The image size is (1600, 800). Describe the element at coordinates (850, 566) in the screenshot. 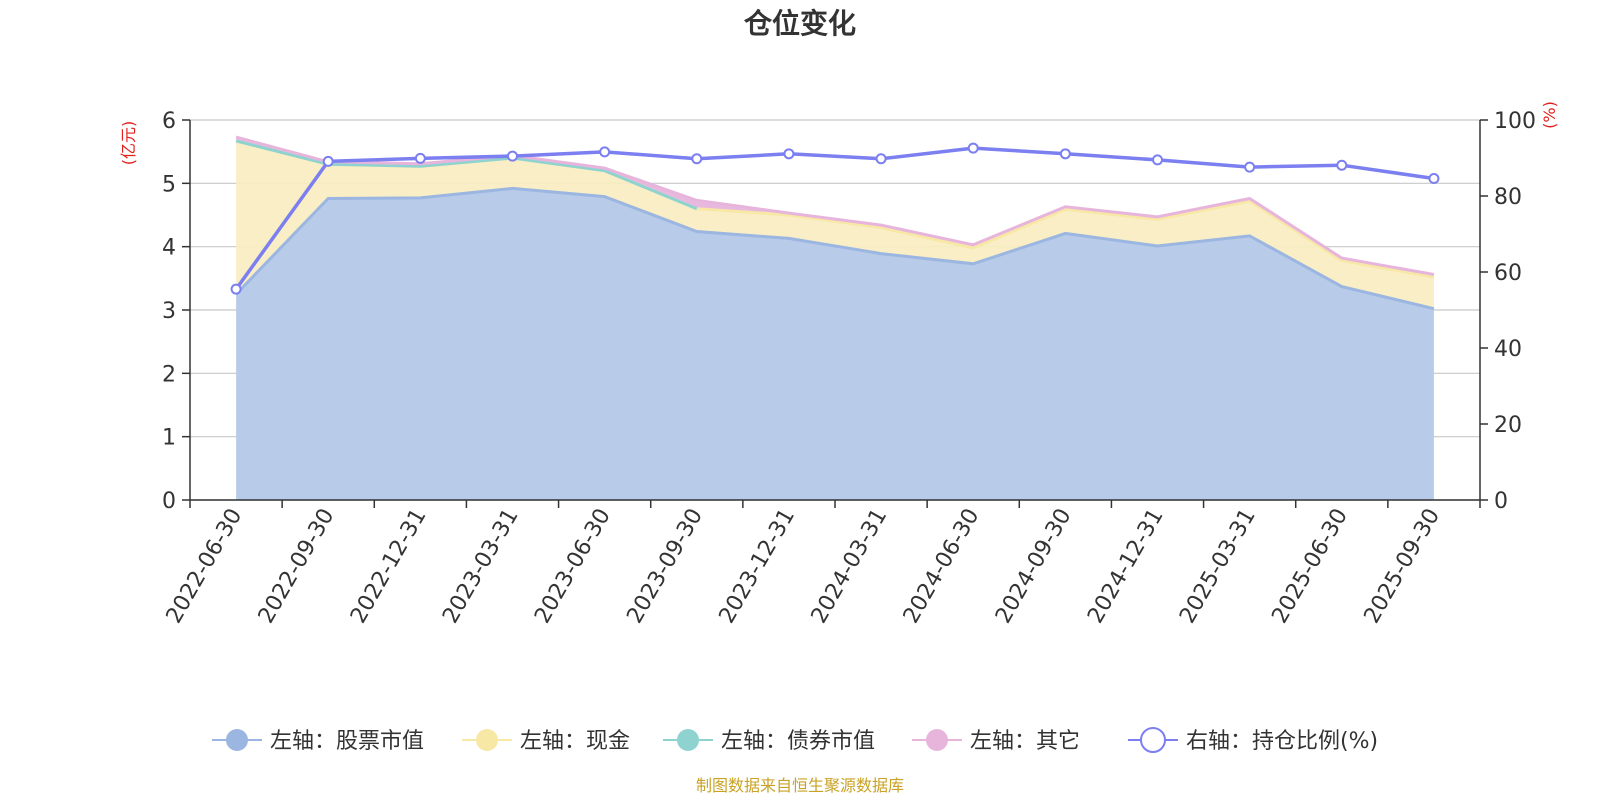

I see `x-tick-label: 2024-03-31` at that location.